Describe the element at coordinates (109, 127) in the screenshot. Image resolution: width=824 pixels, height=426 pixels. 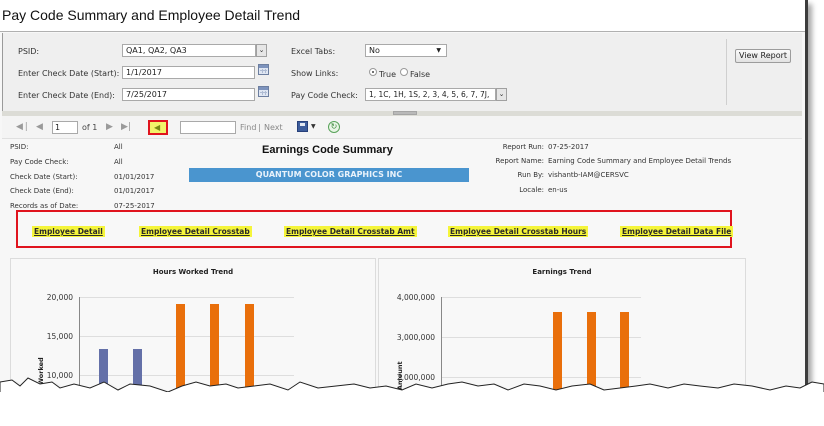
I see `next-page-icon: ▶` at that location.